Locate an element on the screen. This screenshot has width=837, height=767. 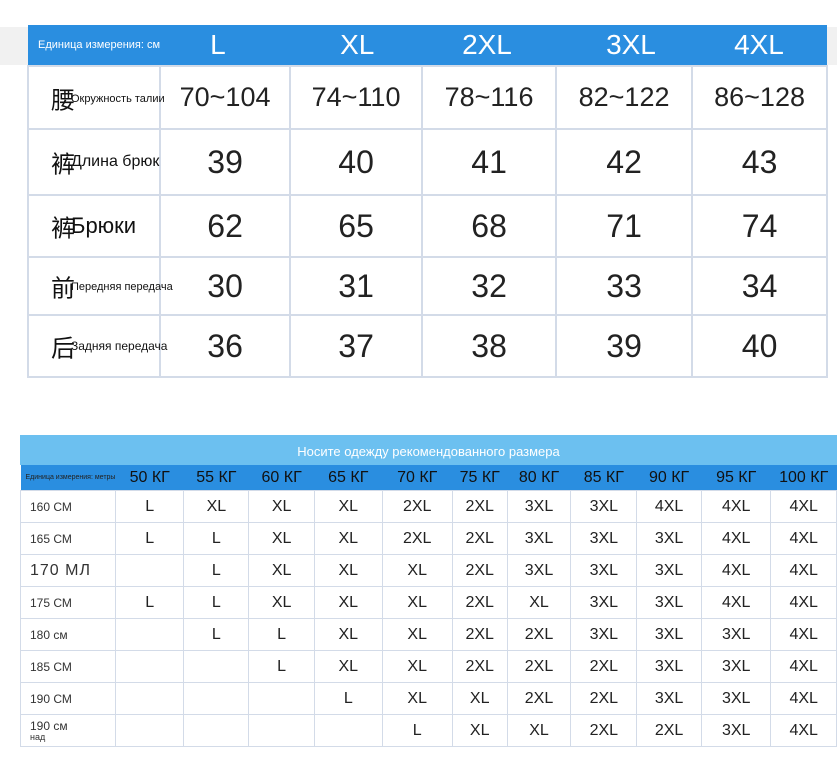
height-label-text: 185 СМ is located at coordinates (51, 666).